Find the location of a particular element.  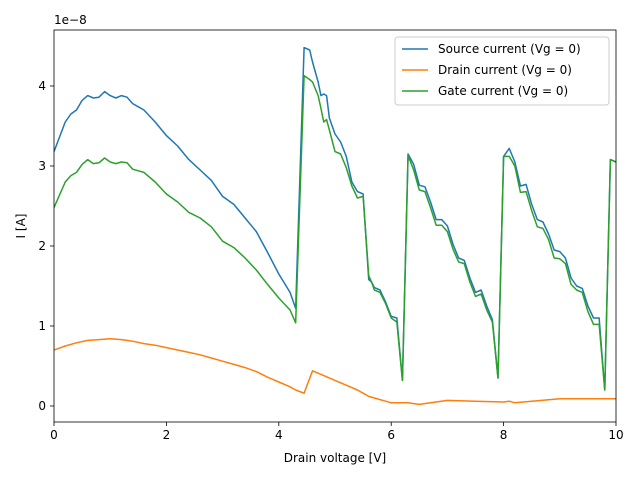

x-tick-label: 0 is located at coordinates (54, 435).